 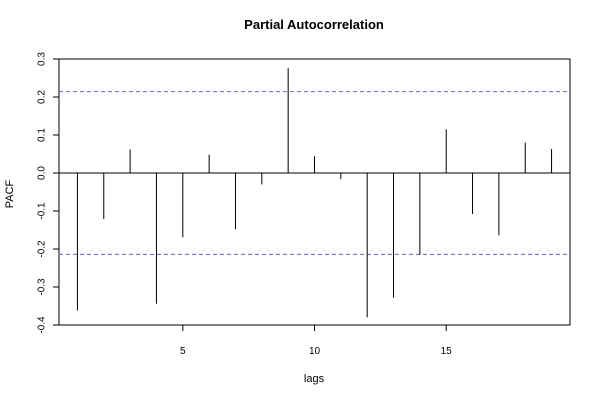 I want to click on y-axis-label: PACF, so click(x=10, y=193).